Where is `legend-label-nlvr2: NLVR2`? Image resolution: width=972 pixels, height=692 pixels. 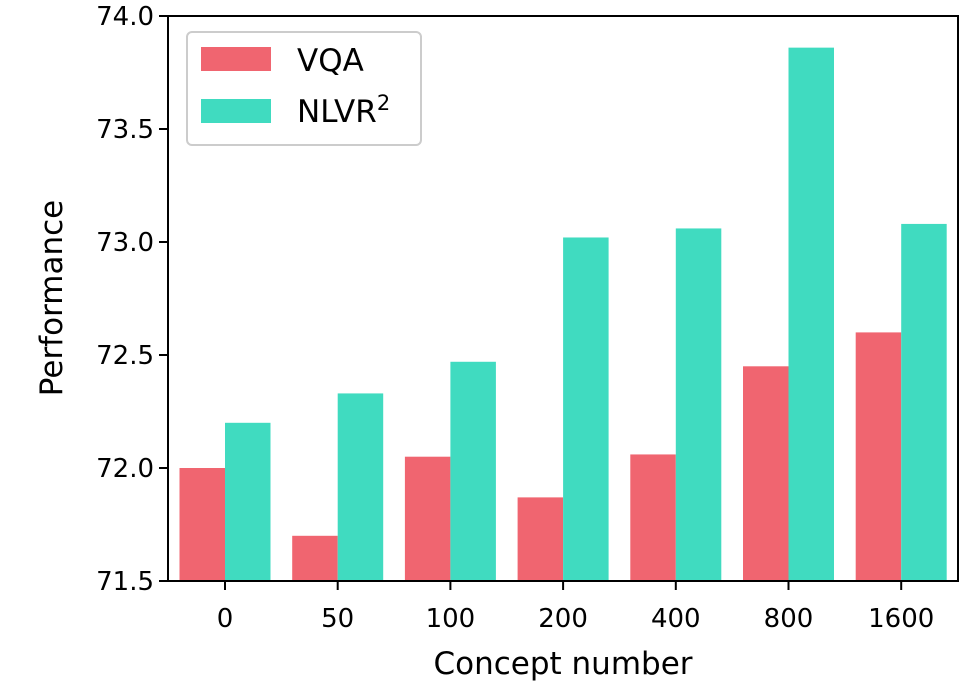
legend-label-nlvr2: NLVR2 is located at coordinates (343, 110).